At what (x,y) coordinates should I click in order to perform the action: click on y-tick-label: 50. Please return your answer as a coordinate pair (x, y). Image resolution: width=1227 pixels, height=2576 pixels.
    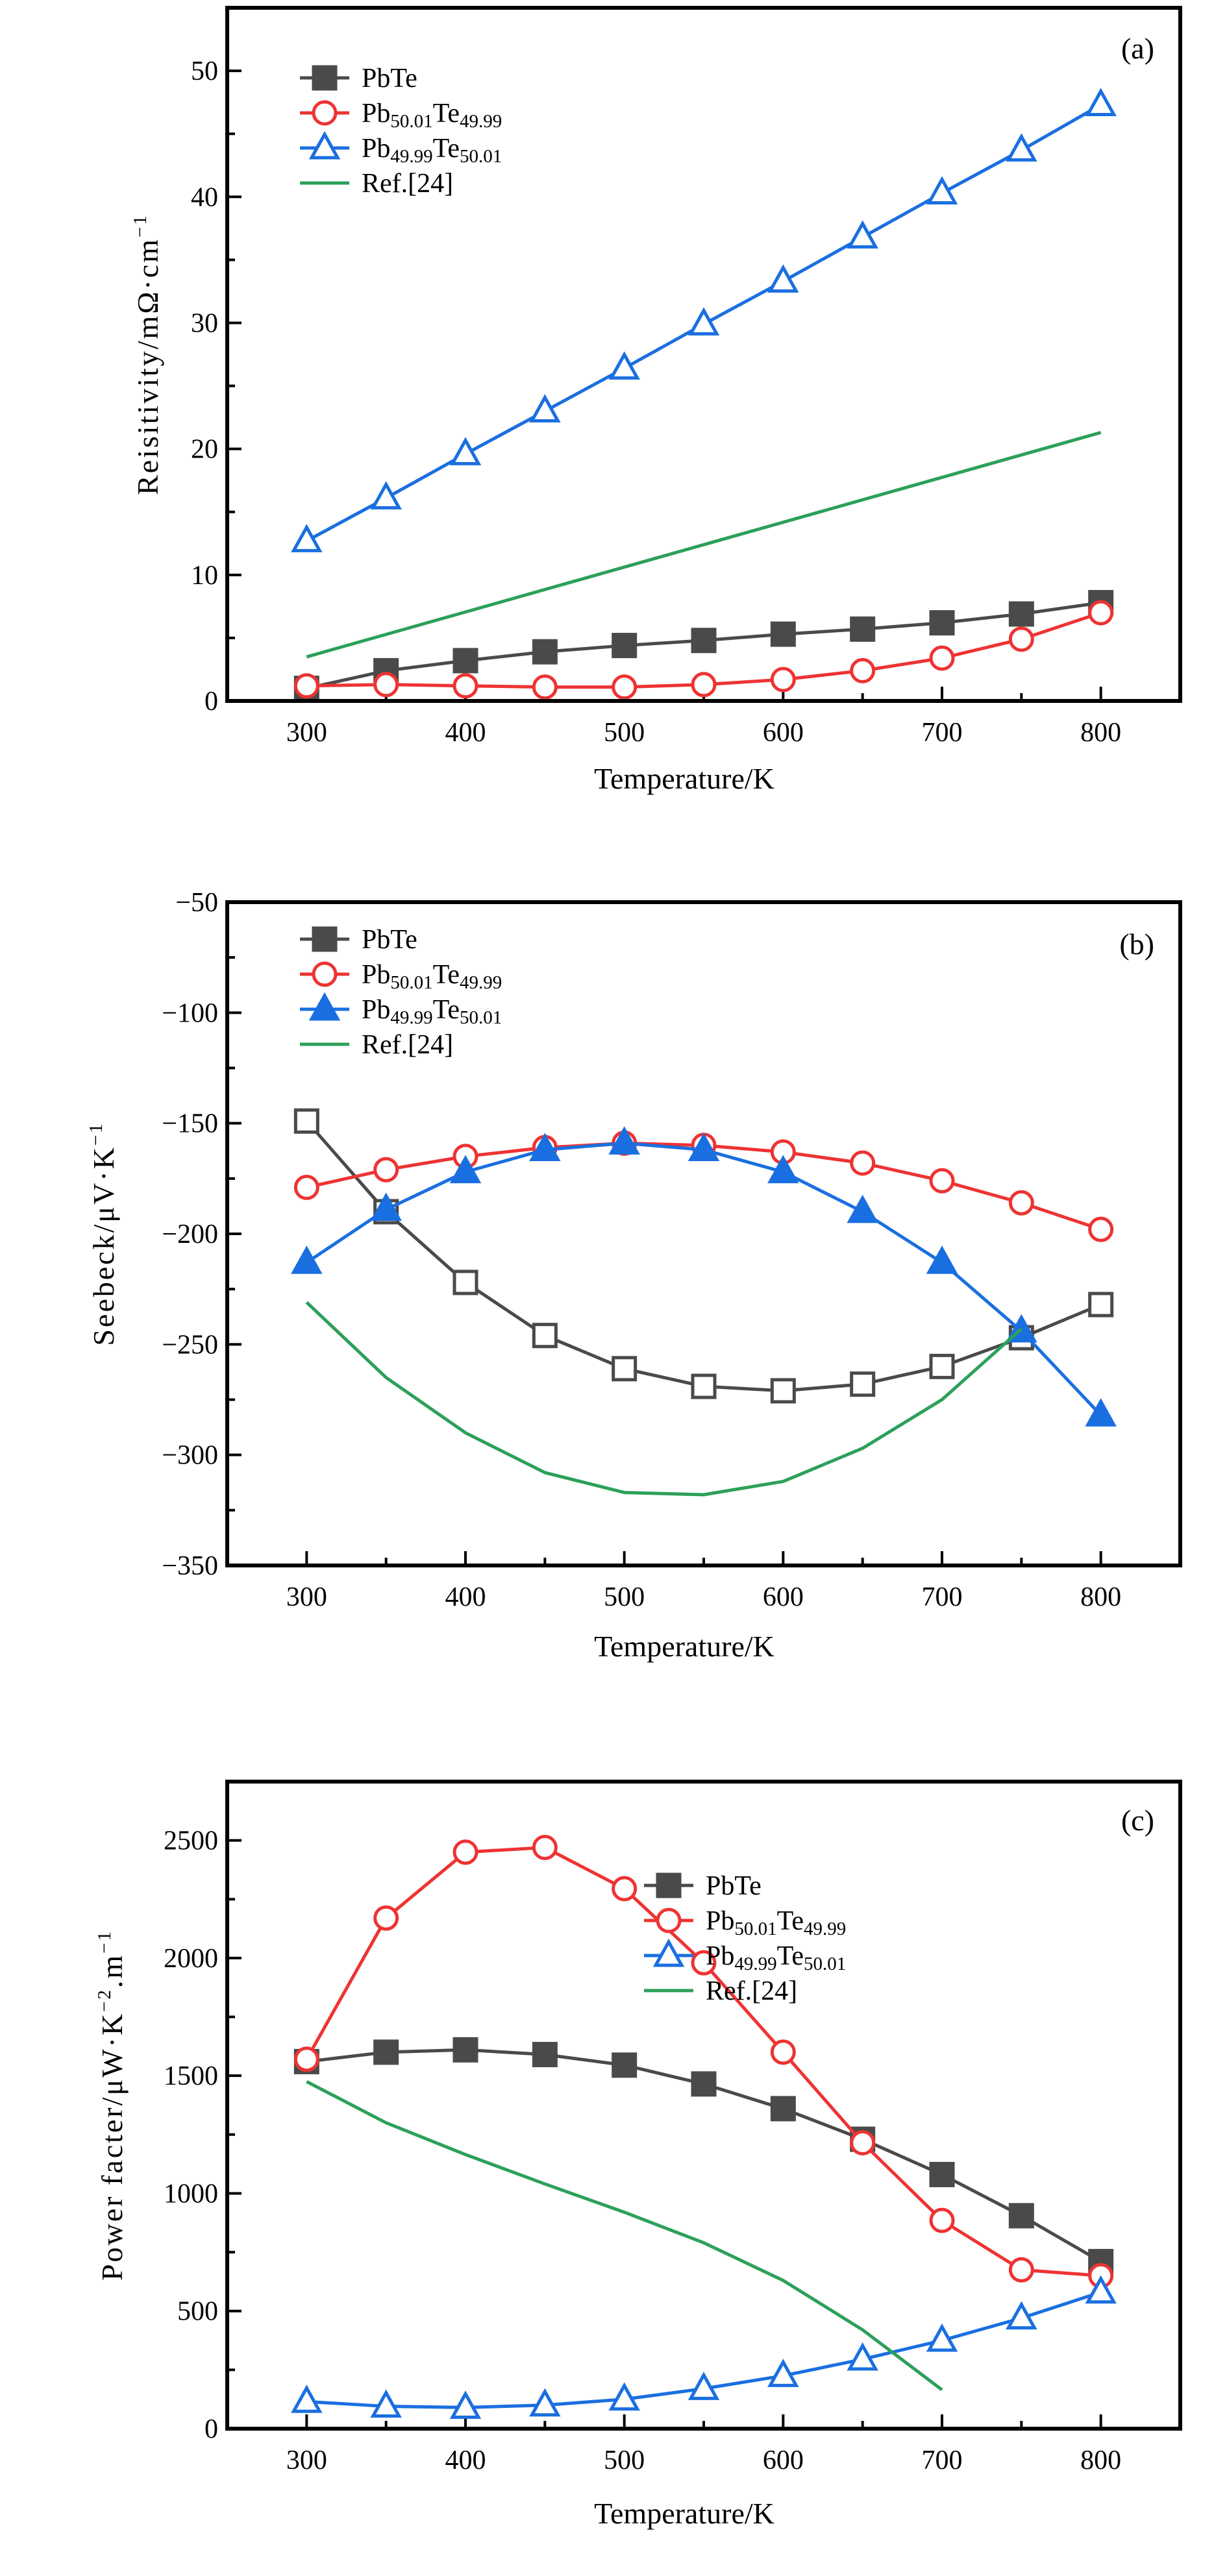
    Looking at the image, I should click on (204, 71).